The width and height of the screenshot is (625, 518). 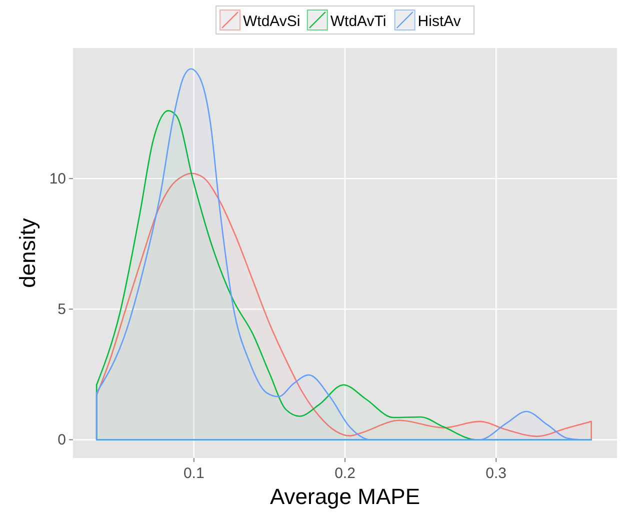 I want to click on y-axis-title: density, so click(x=27, y=253).